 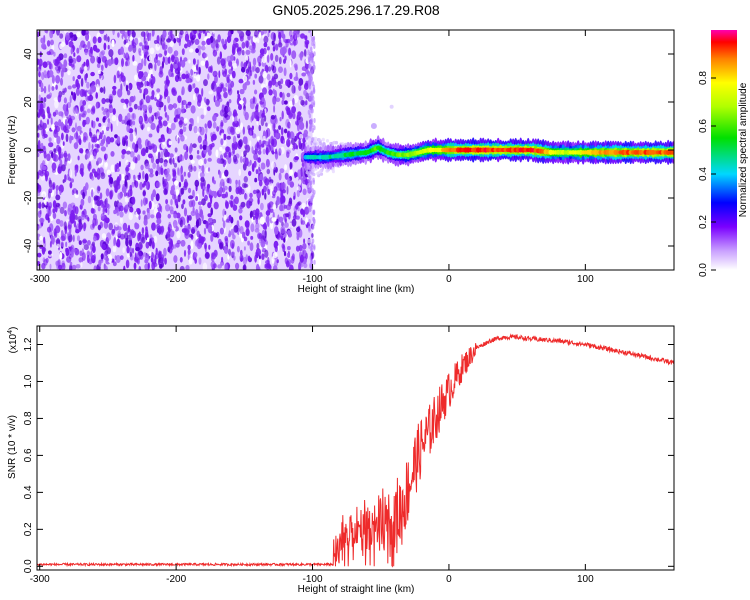 What do you see at coordinates (28, 529) in the screenshot?
I see `y-tick-label: 0.2` at bounding box center [28, 529].